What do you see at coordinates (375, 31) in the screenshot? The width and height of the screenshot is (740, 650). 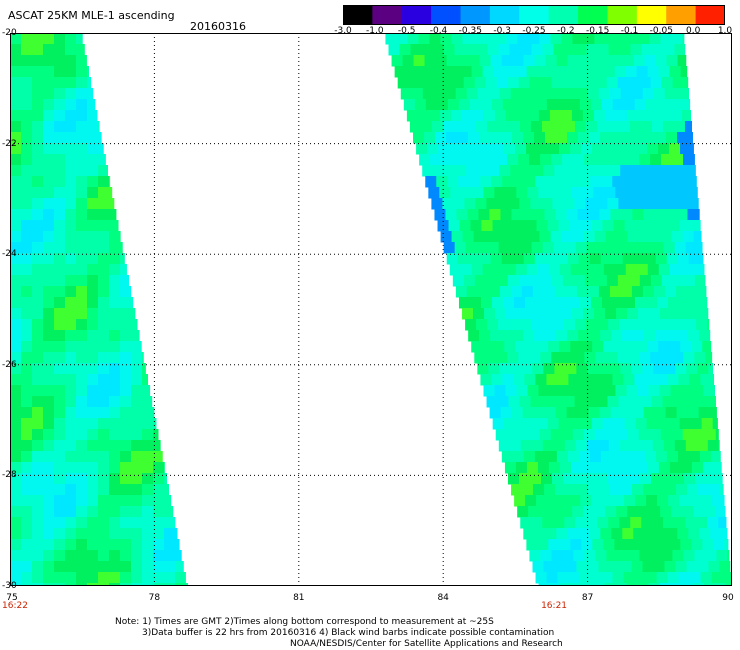 I see `colorbar-label: -1.0` at bounding box center [375, 31].